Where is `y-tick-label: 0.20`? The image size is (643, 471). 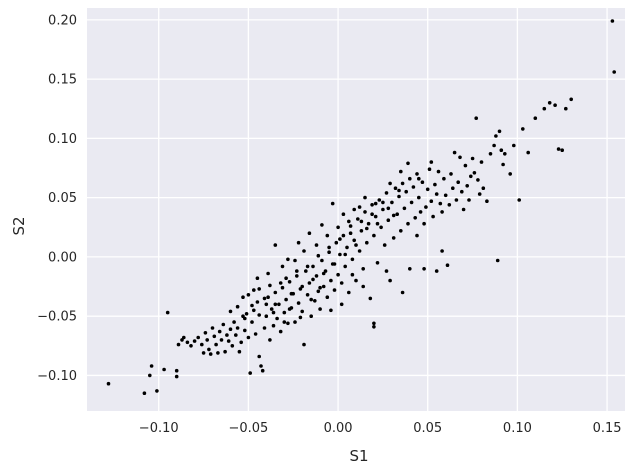 y-tick-label: 0.20 is located at coordinates (62, 20).